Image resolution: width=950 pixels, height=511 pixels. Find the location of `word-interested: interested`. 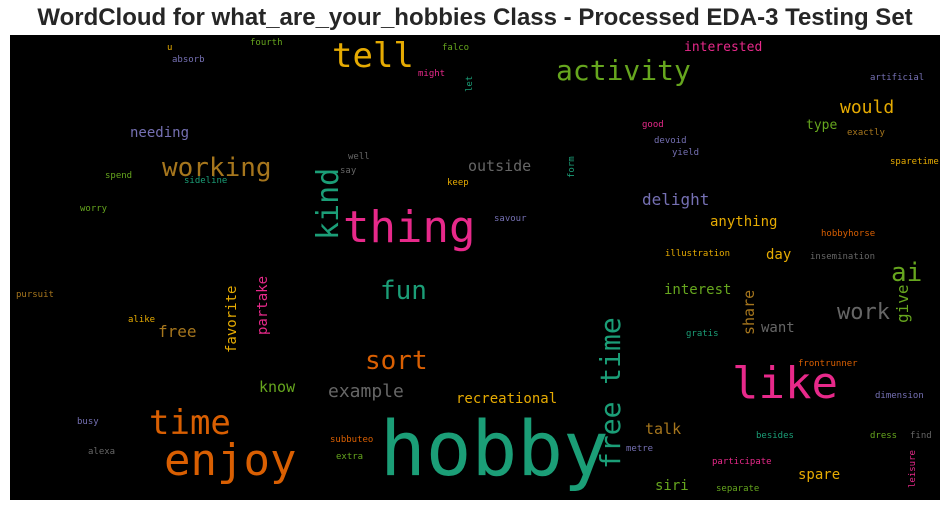

word-interested: interested is located at coordinates (723, 47).